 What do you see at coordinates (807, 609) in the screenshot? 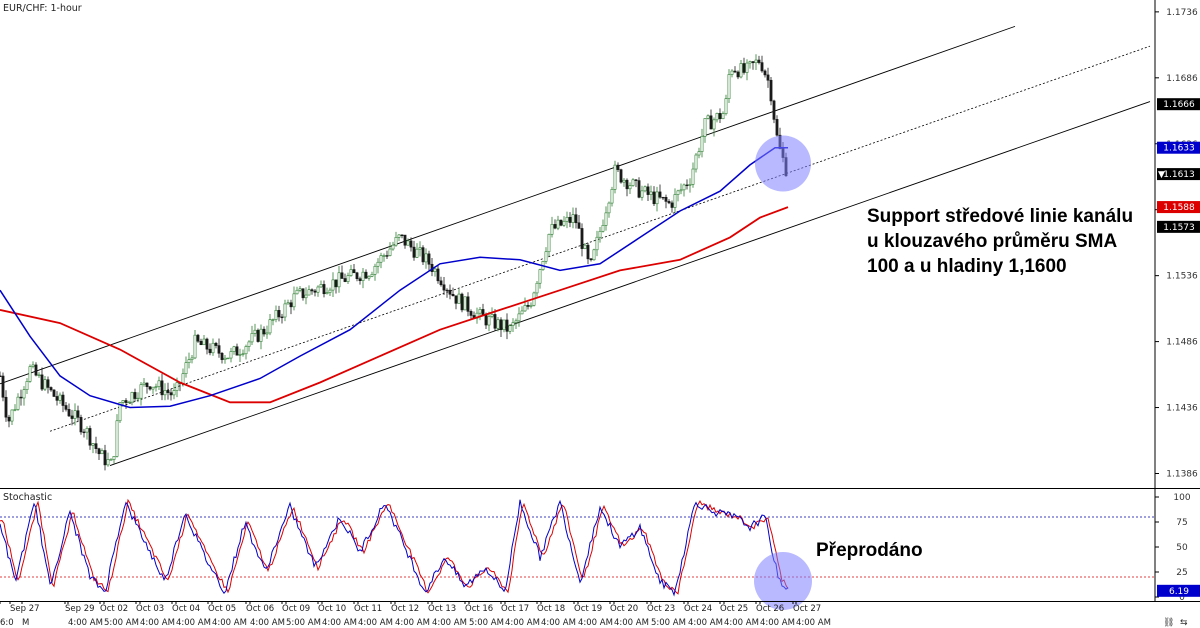
I see `x-tick-label: Oct 27` at bounding box center [807, 609].